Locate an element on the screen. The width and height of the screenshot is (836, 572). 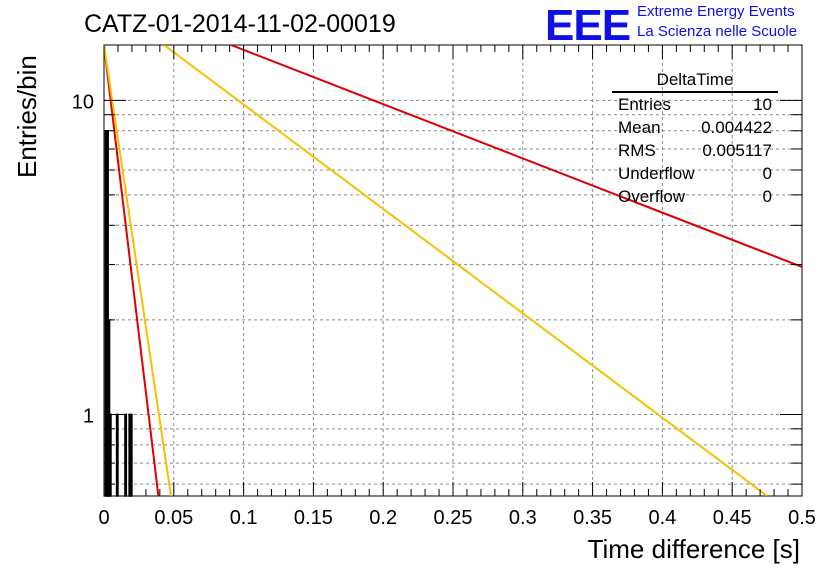
eee-logo: EEE is located at coordinates (588, 25).